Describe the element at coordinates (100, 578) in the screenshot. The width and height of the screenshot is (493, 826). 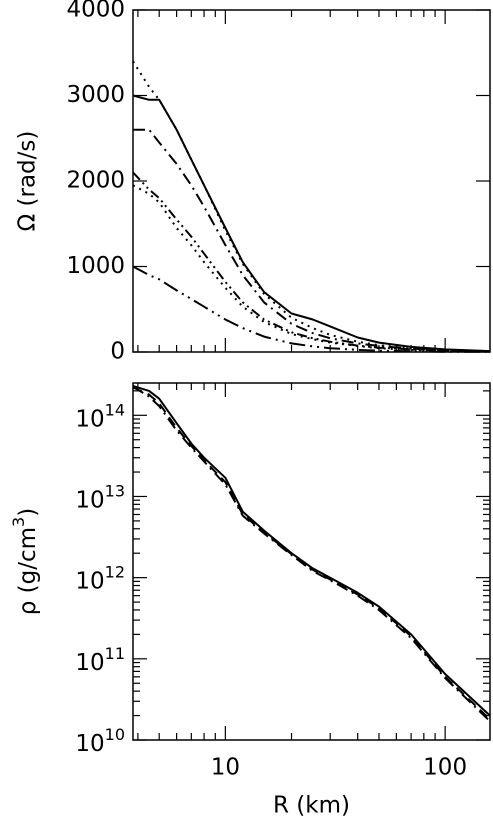
I see `y-tick-label: 1012` at that location.